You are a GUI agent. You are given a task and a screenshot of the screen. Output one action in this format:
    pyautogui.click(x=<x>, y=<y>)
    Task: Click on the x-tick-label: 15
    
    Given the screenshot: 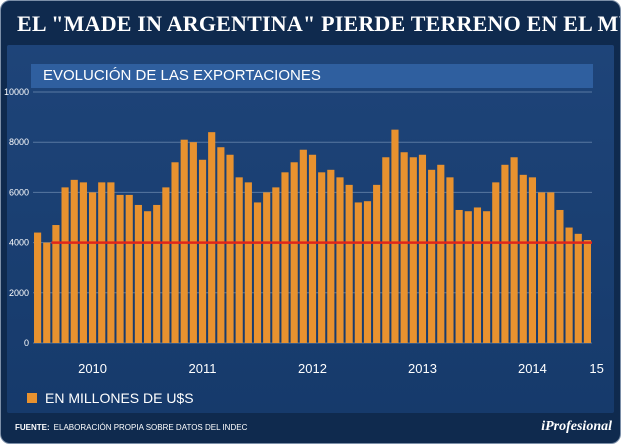 What is the action you would take?
    pyautogui.click(x=596, y=368)
    